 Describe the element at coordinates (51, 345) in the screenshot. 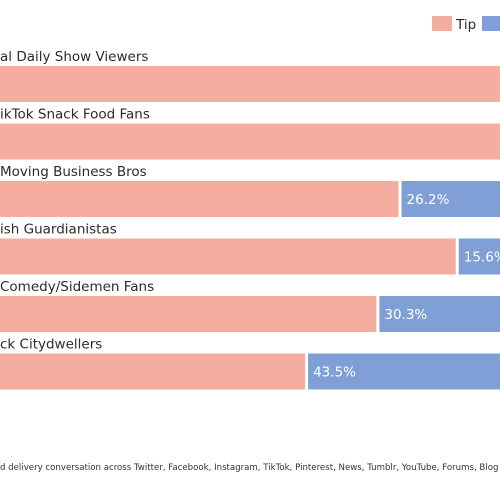

I see `category-label: ck Citydwellers` at that location.